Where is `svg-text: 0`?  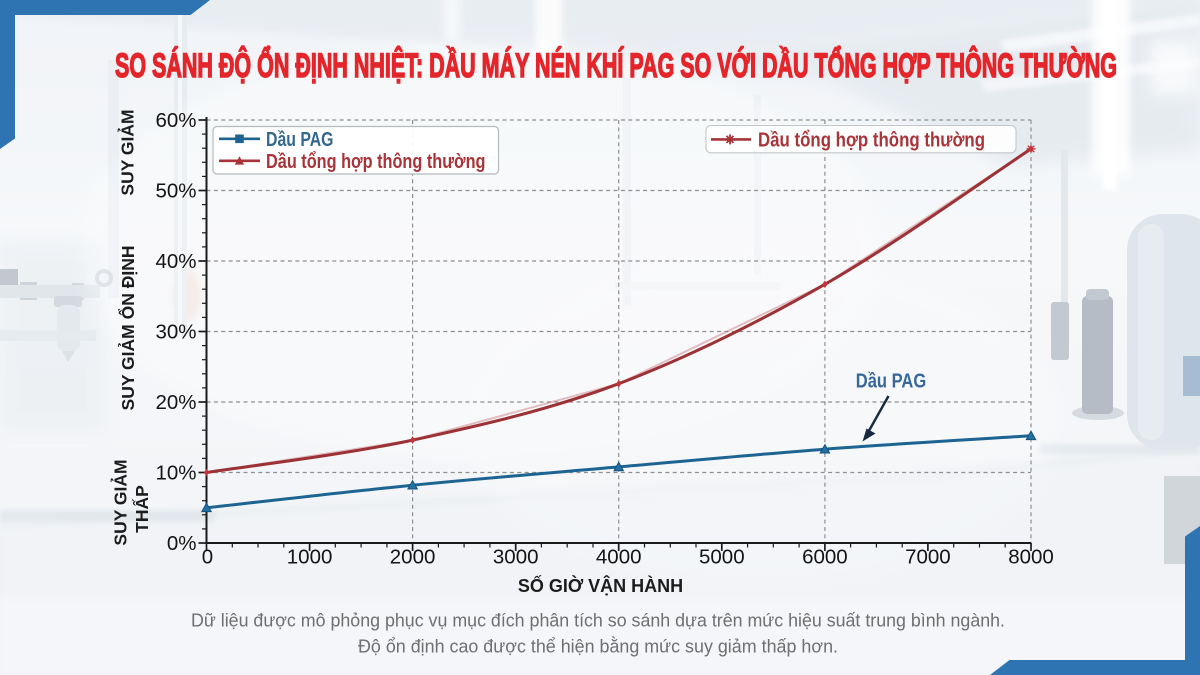
svg-text: 0 is located at coordinates (207, 557).